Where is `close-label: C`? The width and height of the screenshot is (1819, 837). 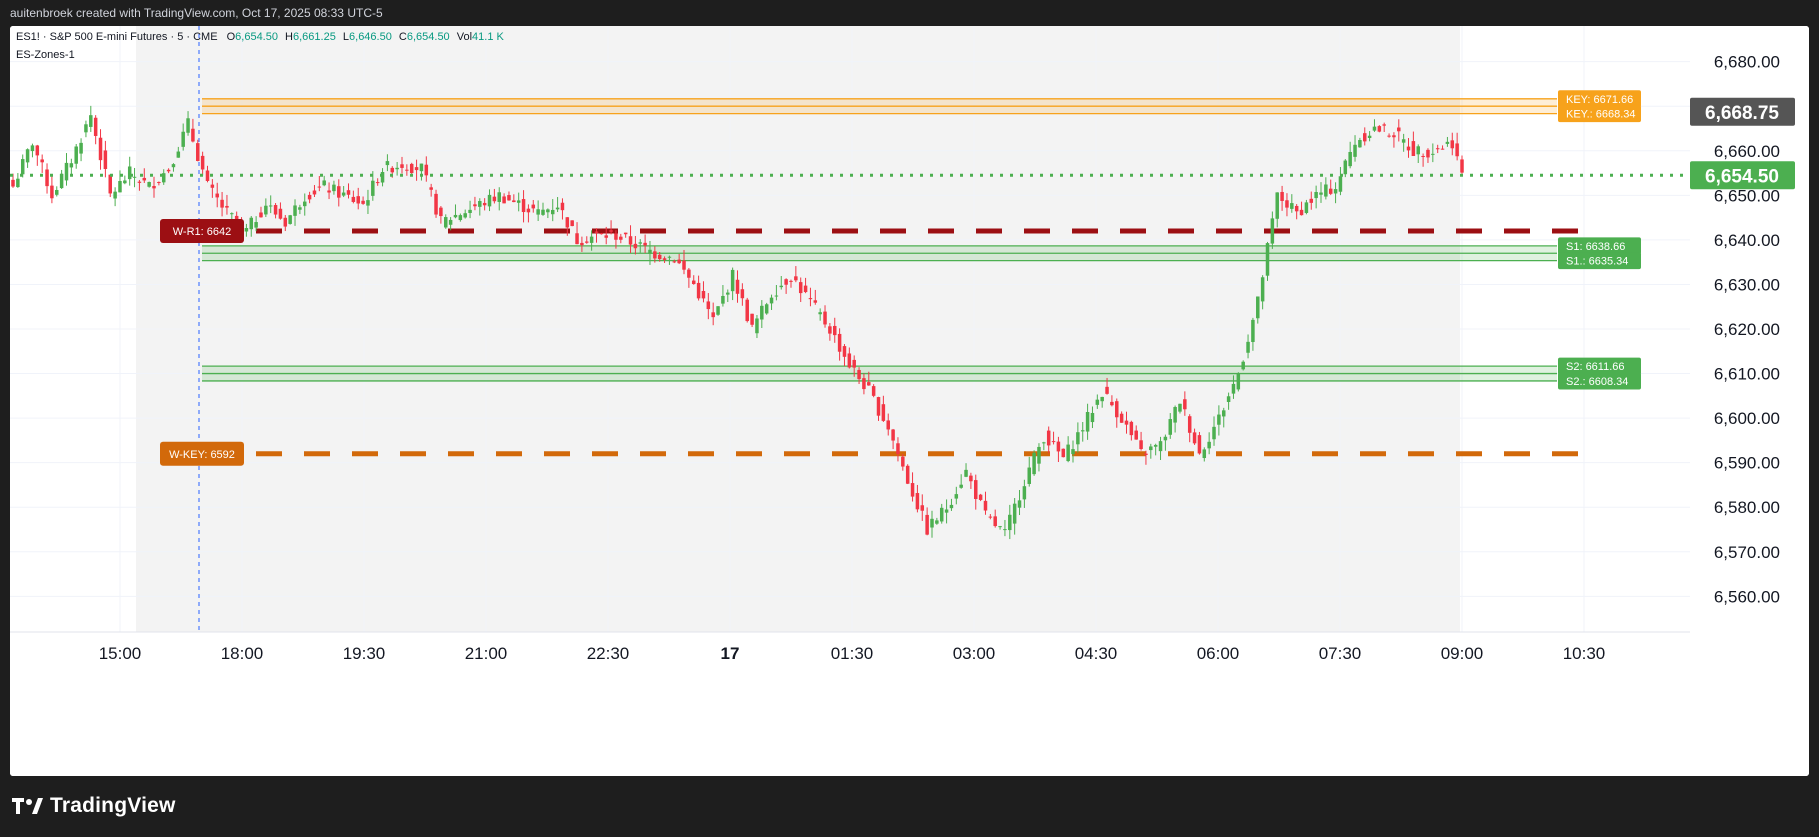
close-label: C is located at coordinates (403, 37).